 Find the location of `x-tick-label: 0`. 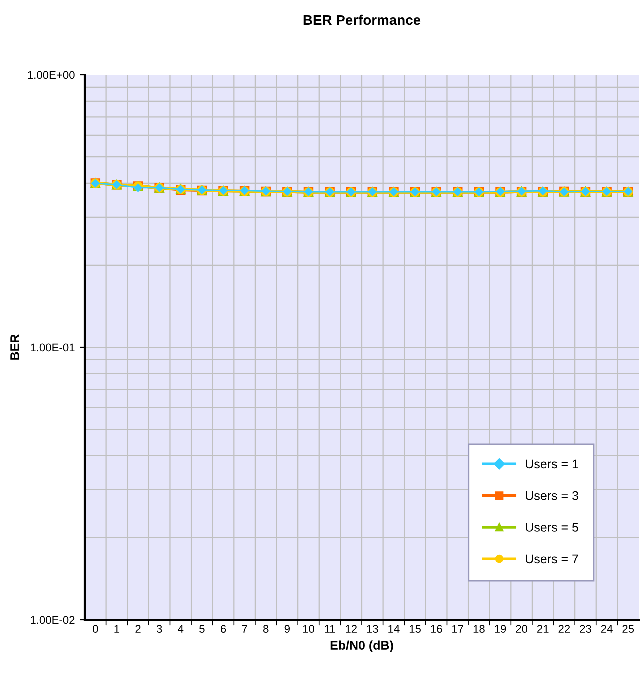

x-tick-label: 0 is located at coordinates (95, 629).